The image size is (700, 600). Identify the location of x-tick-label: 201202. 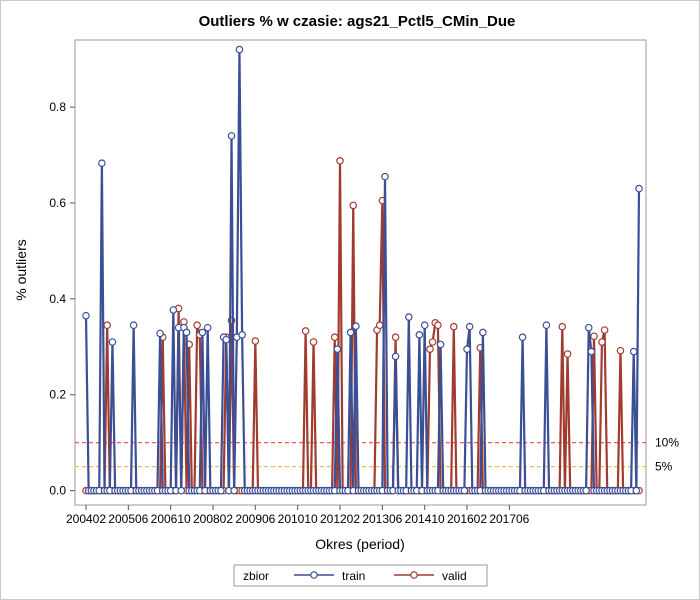
(340, 519).